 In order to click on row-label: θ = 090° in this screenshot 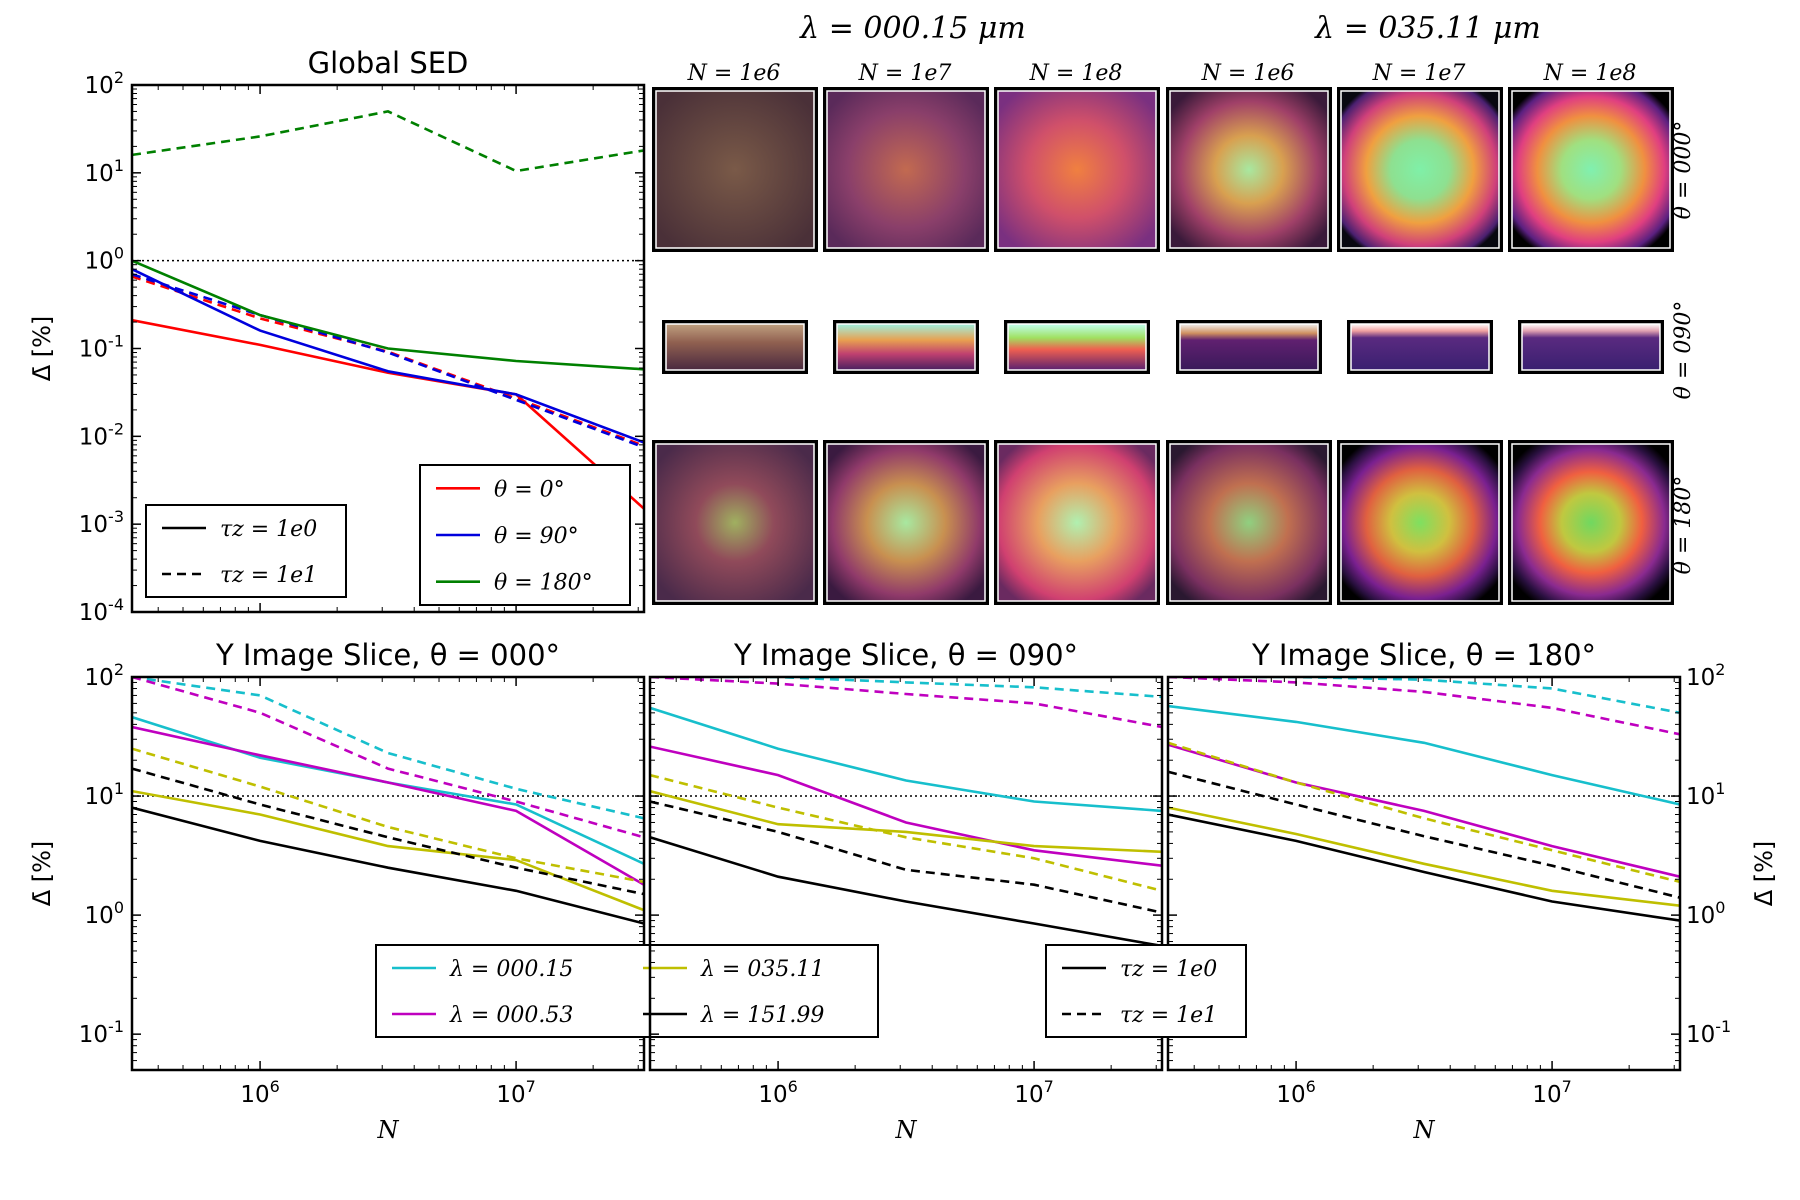, I will do `click(1683, 350)`.